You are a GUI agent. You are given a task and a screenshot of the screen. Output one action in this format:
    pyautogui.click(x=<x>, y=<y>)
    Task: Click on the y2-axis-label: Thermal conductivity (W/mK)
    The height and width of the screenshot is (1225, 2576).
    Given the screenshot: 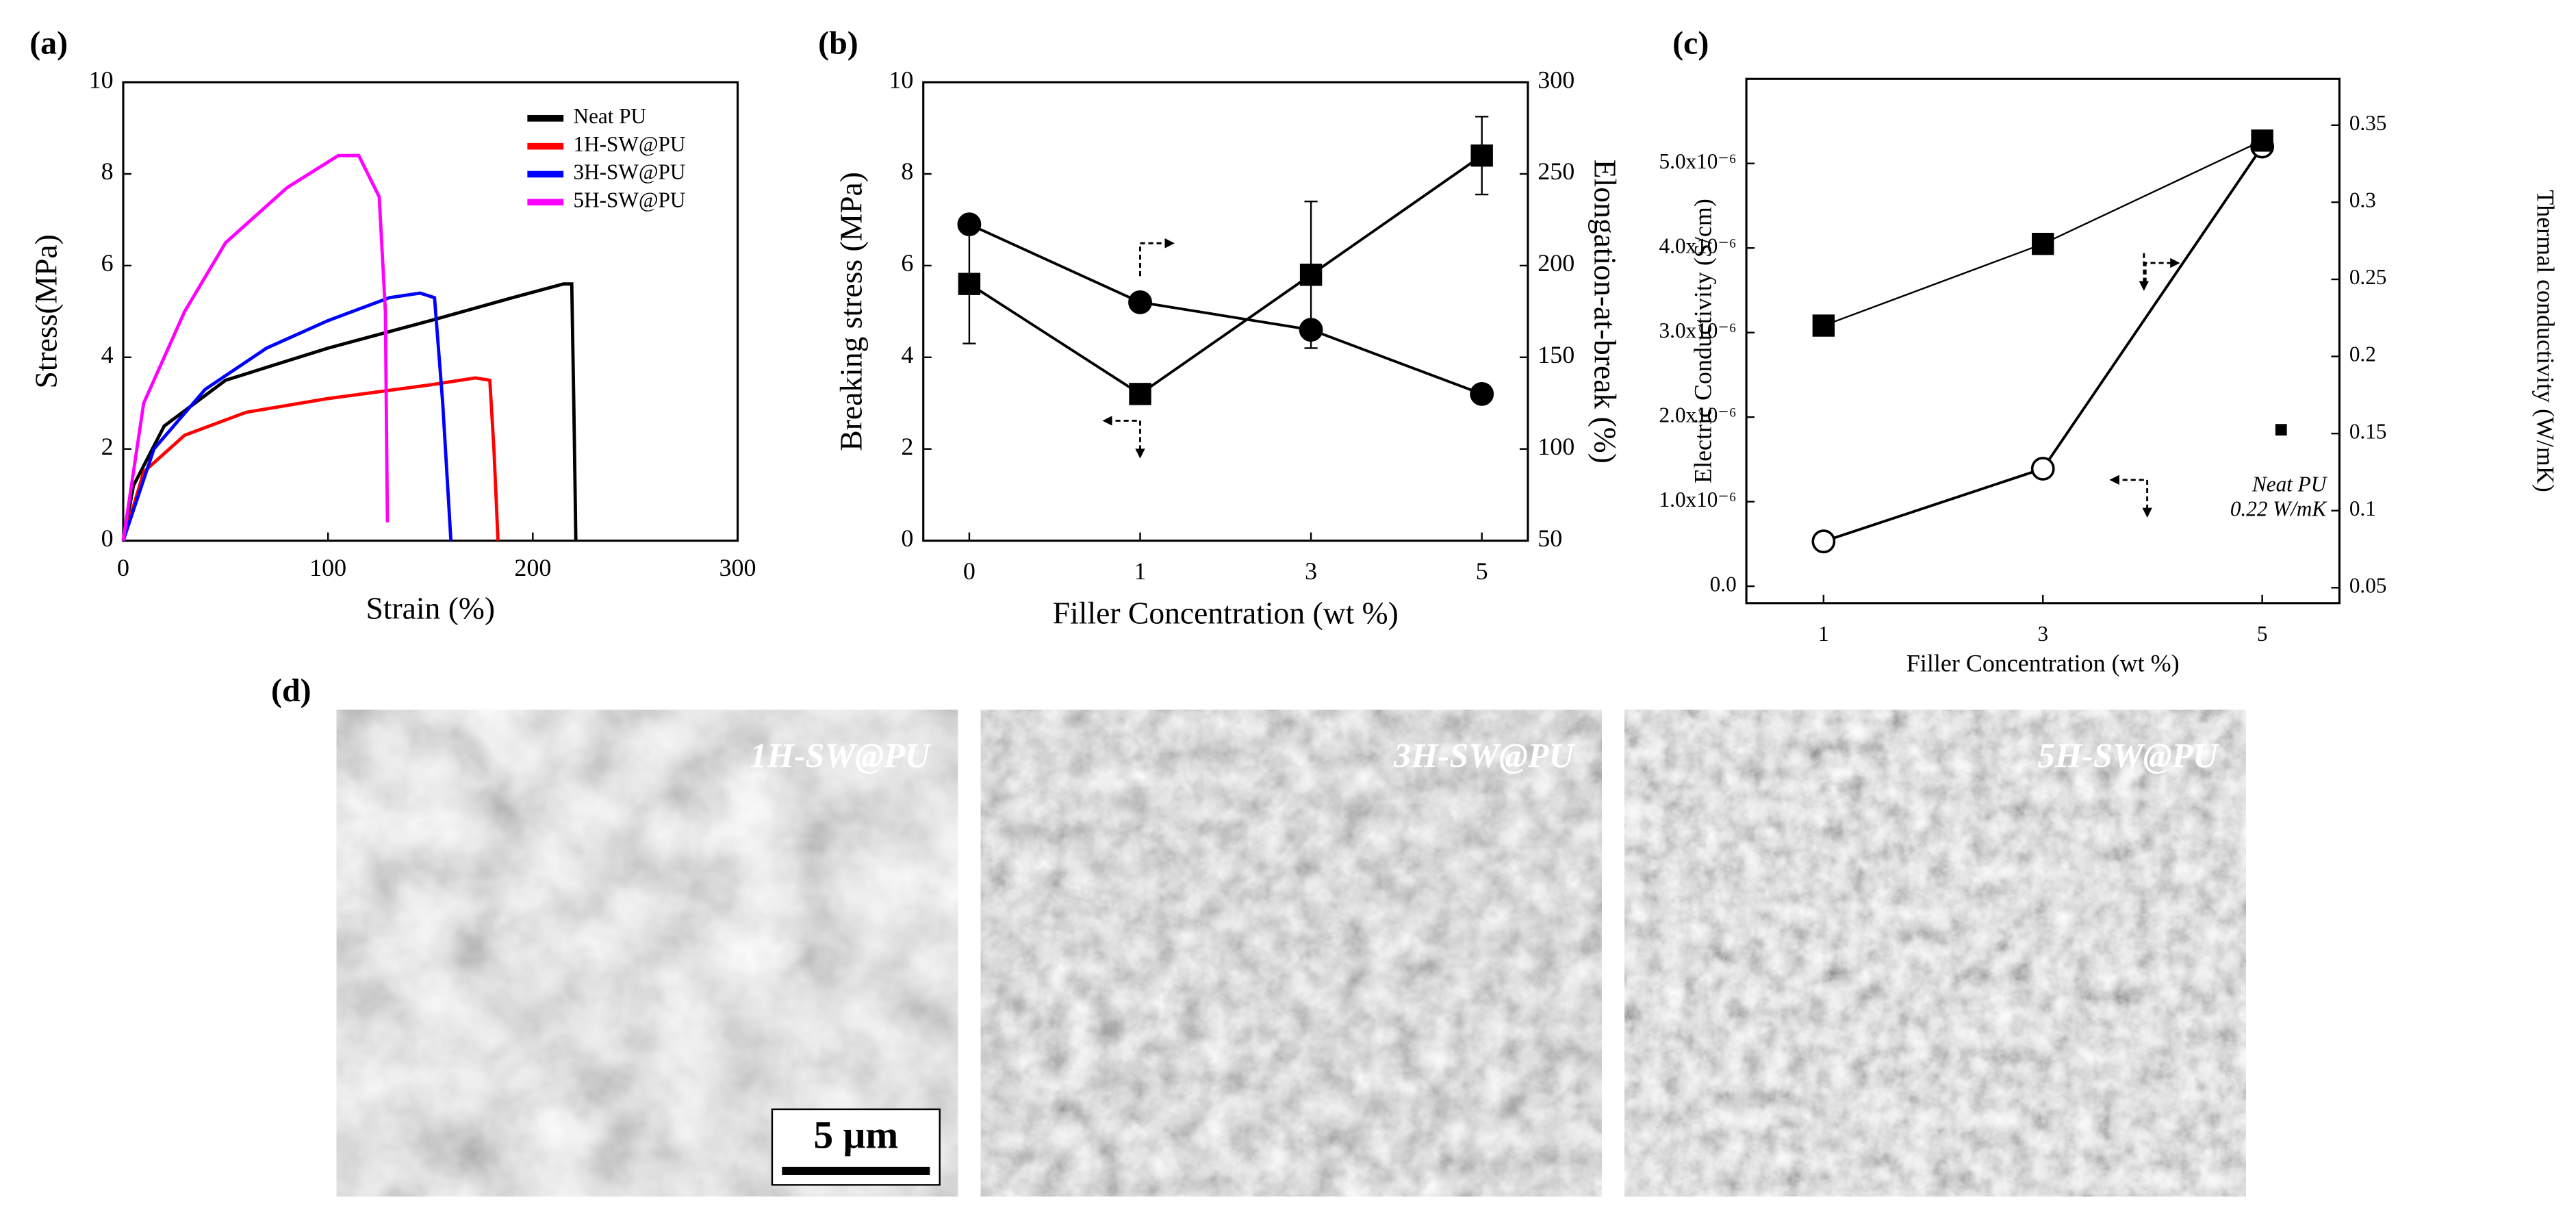 What is the action you would take?
    pyautogui.click(x=2546, y=341)
    